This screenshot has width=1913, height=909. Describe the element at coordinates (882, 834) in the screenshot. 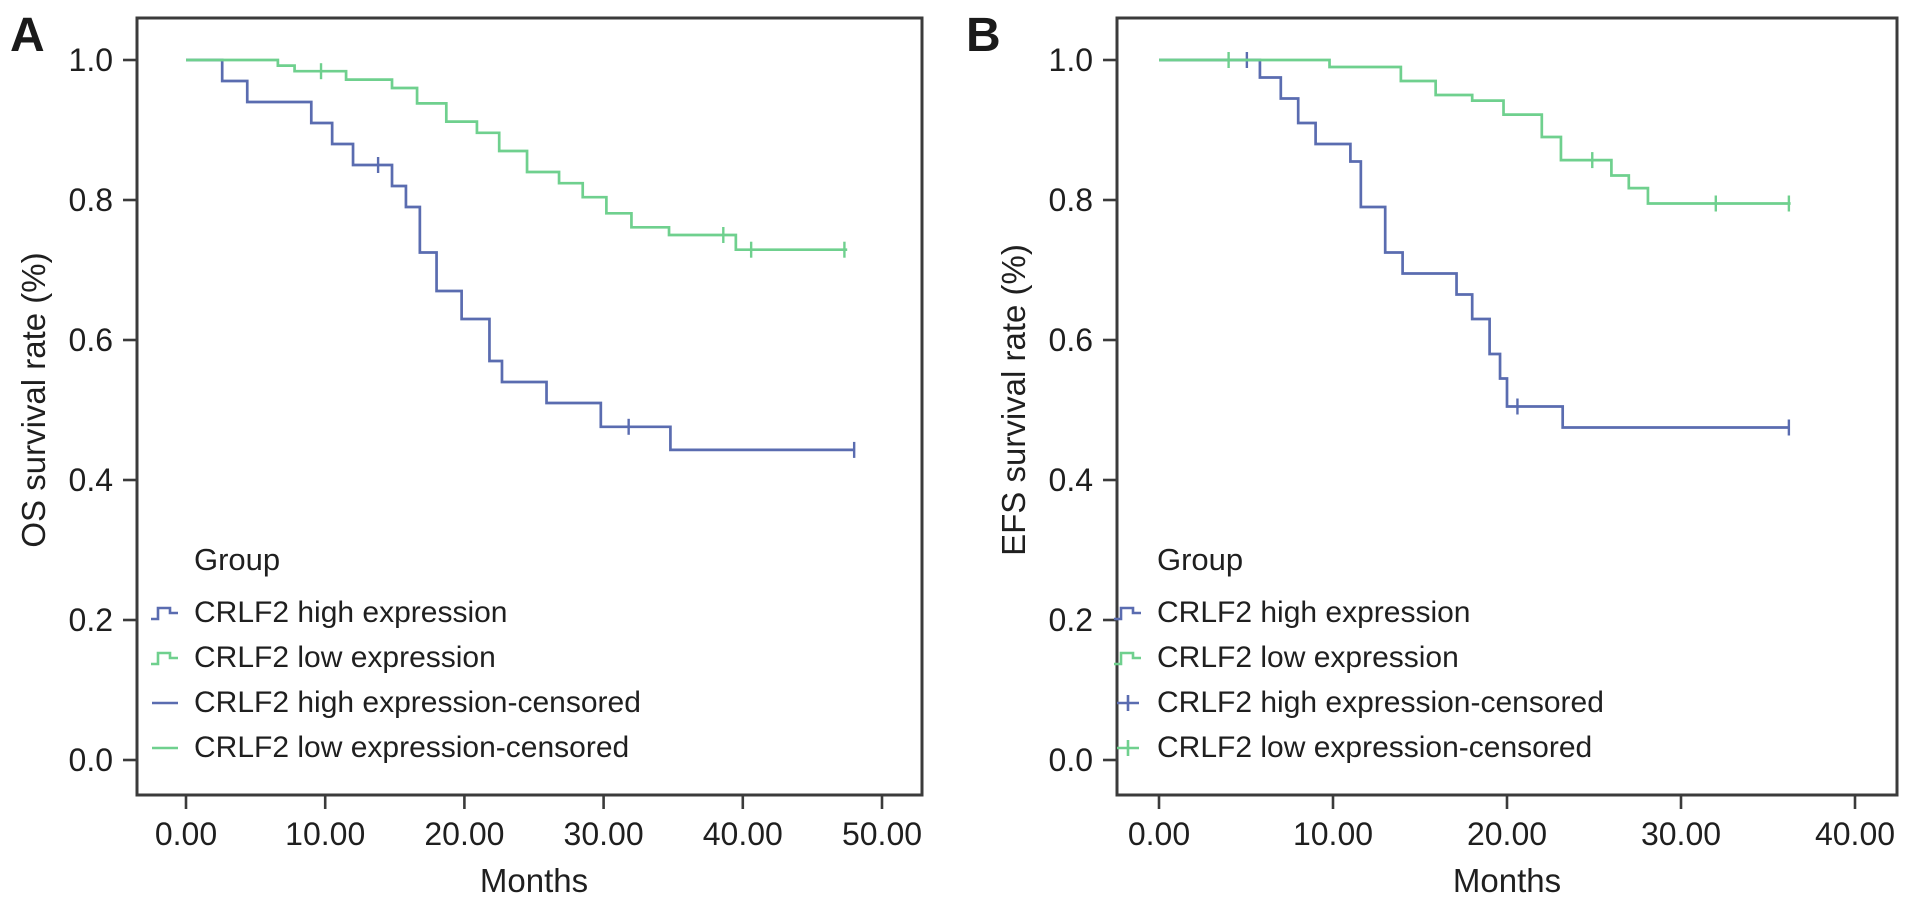

I see `panel-a-x-tick-label: 50.00` at that location.